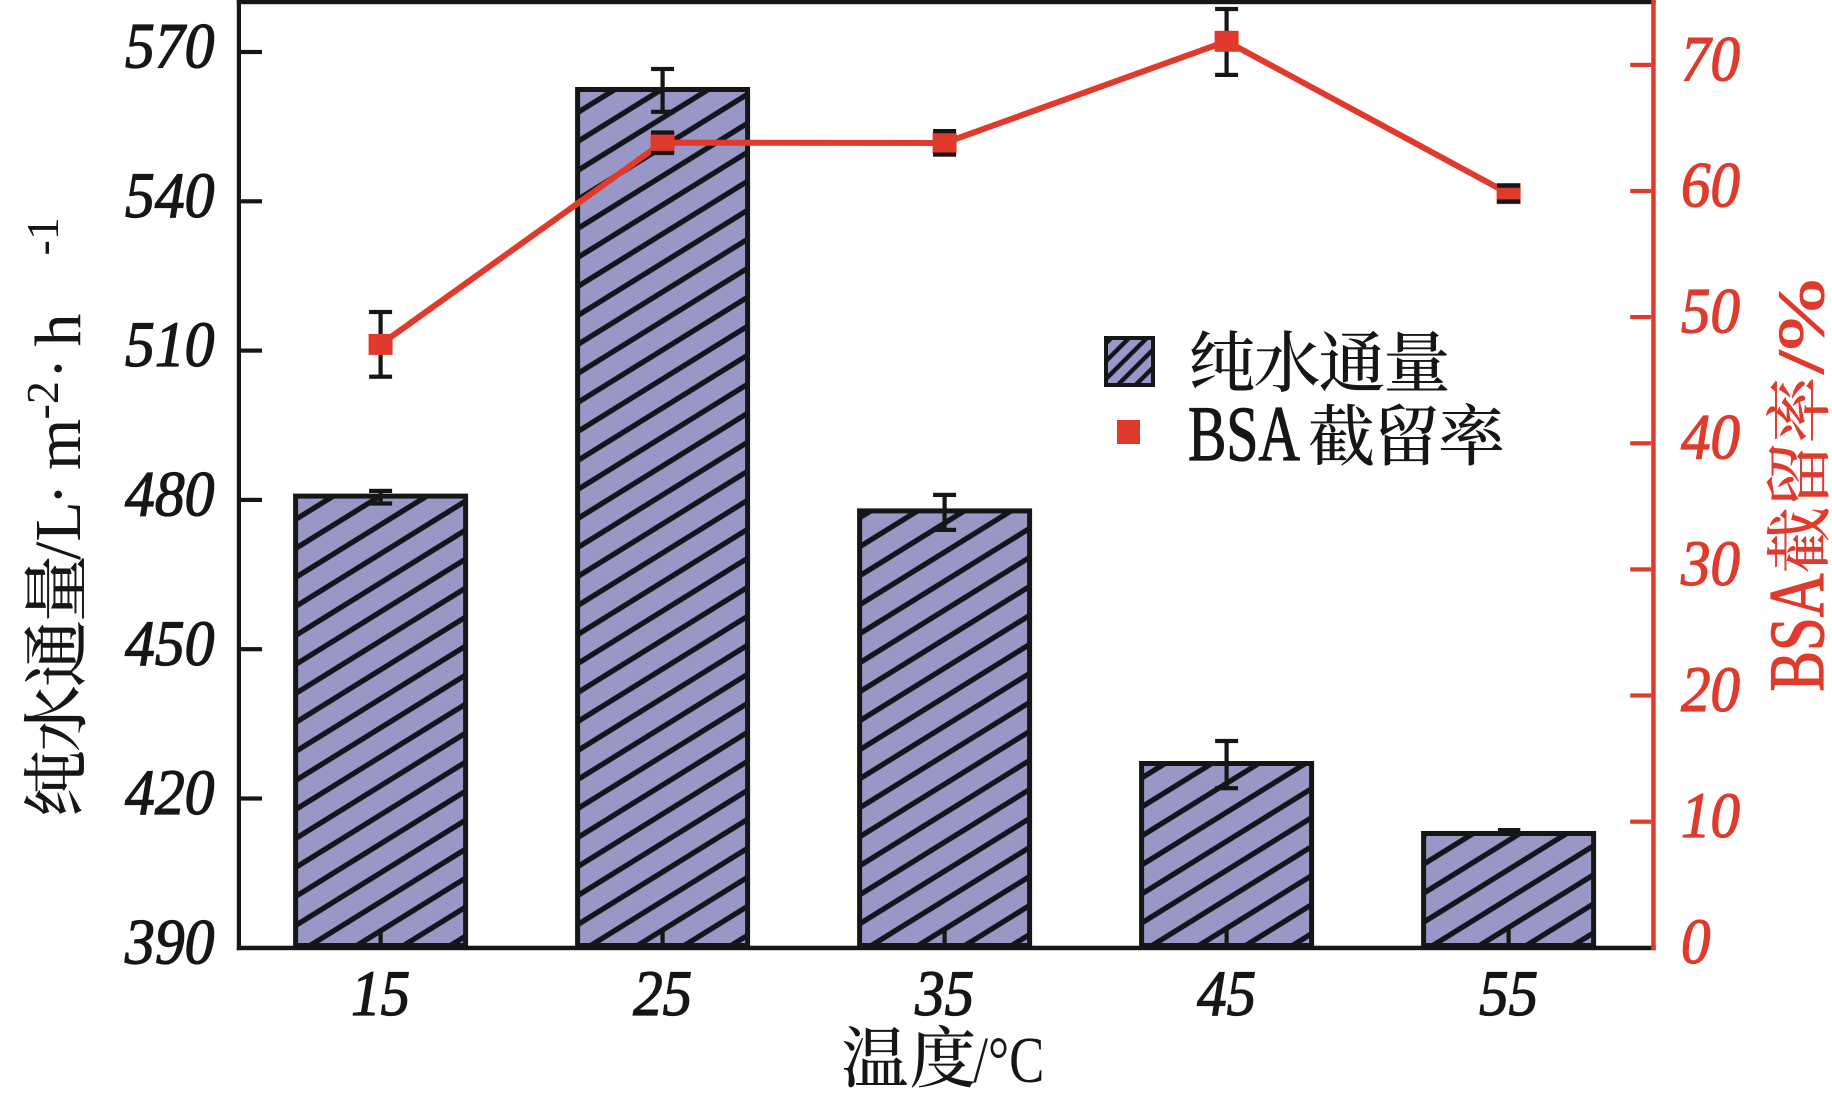  I want to click on svg-text: 40, so click(1710, 438).